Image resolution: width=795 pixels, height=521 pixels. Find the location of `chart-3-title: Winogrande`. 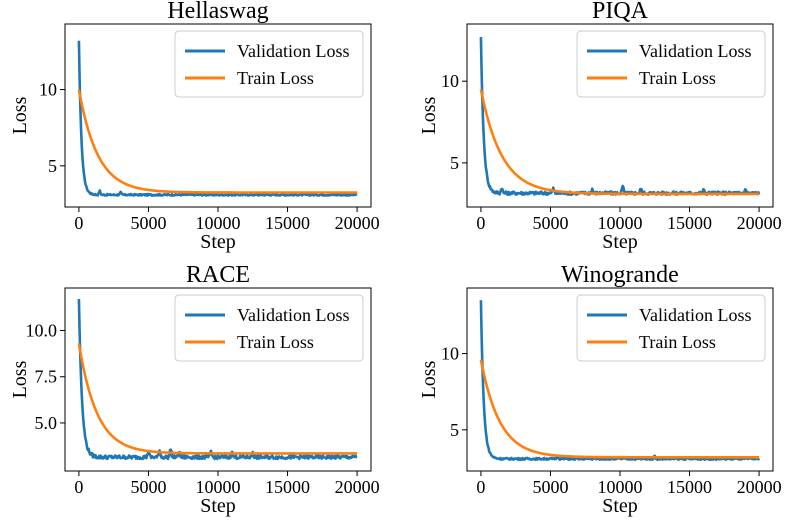

chart-3-title: Winogrande is located at coordinates (620, 275).